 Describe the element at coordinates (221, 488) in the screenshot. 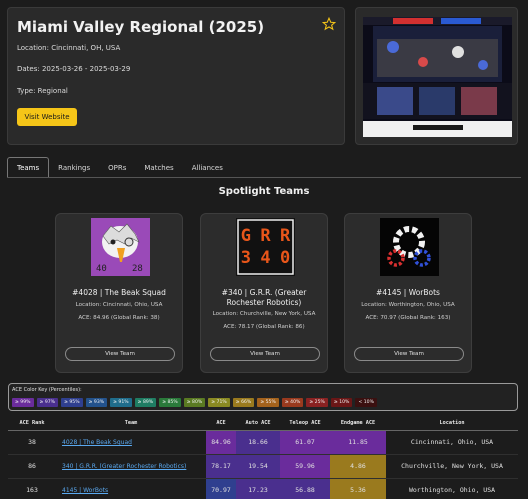

I see `ace-cell: 70.97` at that location.